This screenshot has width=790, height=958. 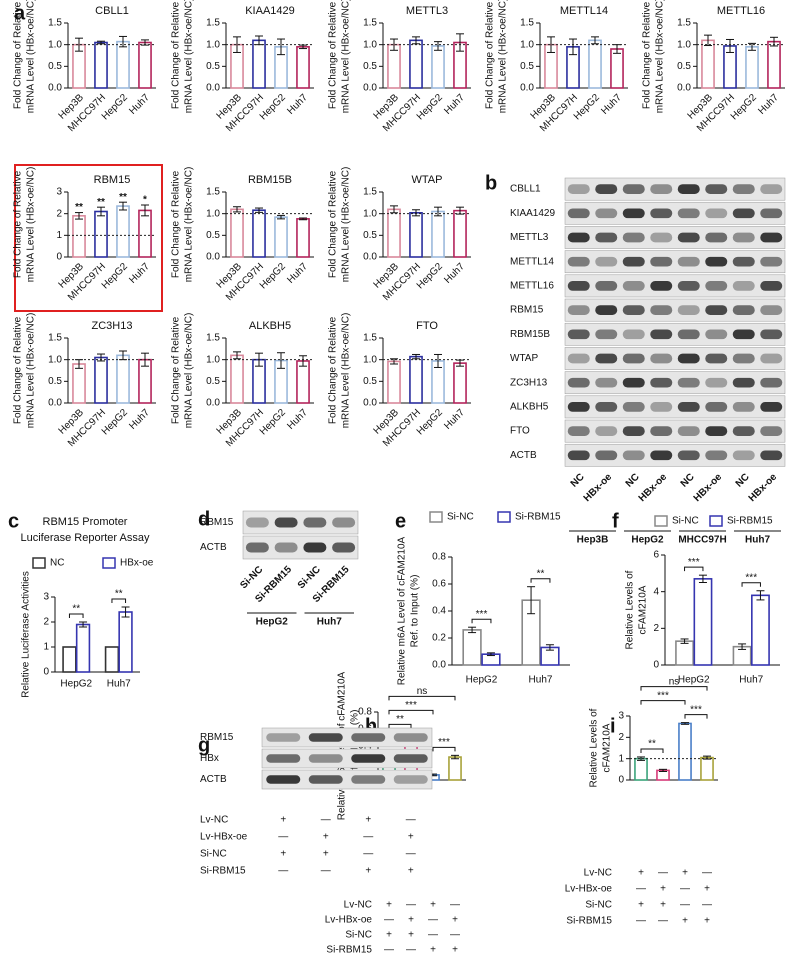 I want to click on y-tick-label: 1.0, so click(x=370, y=359).